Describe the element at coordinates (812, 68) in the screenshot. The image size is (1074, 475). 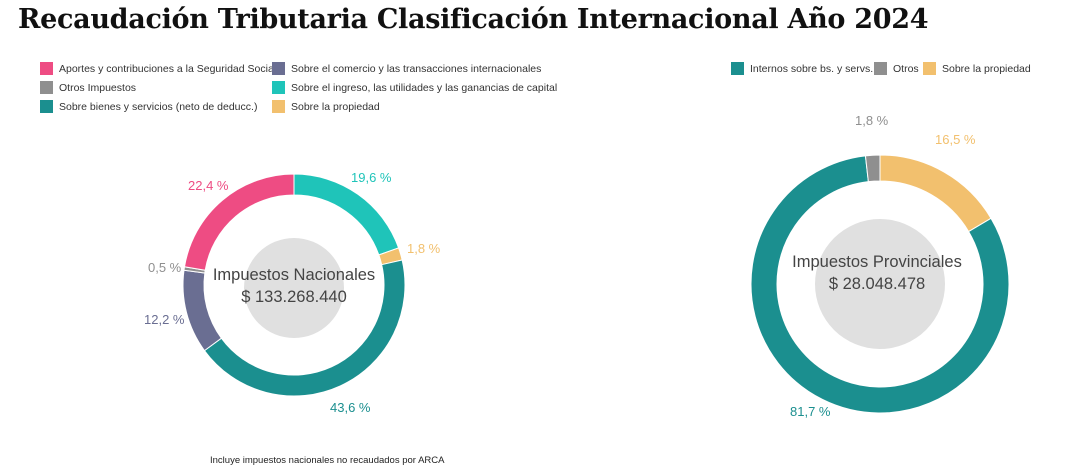
I see `legend-label: Internos sobre bs. y servs.` at that location.